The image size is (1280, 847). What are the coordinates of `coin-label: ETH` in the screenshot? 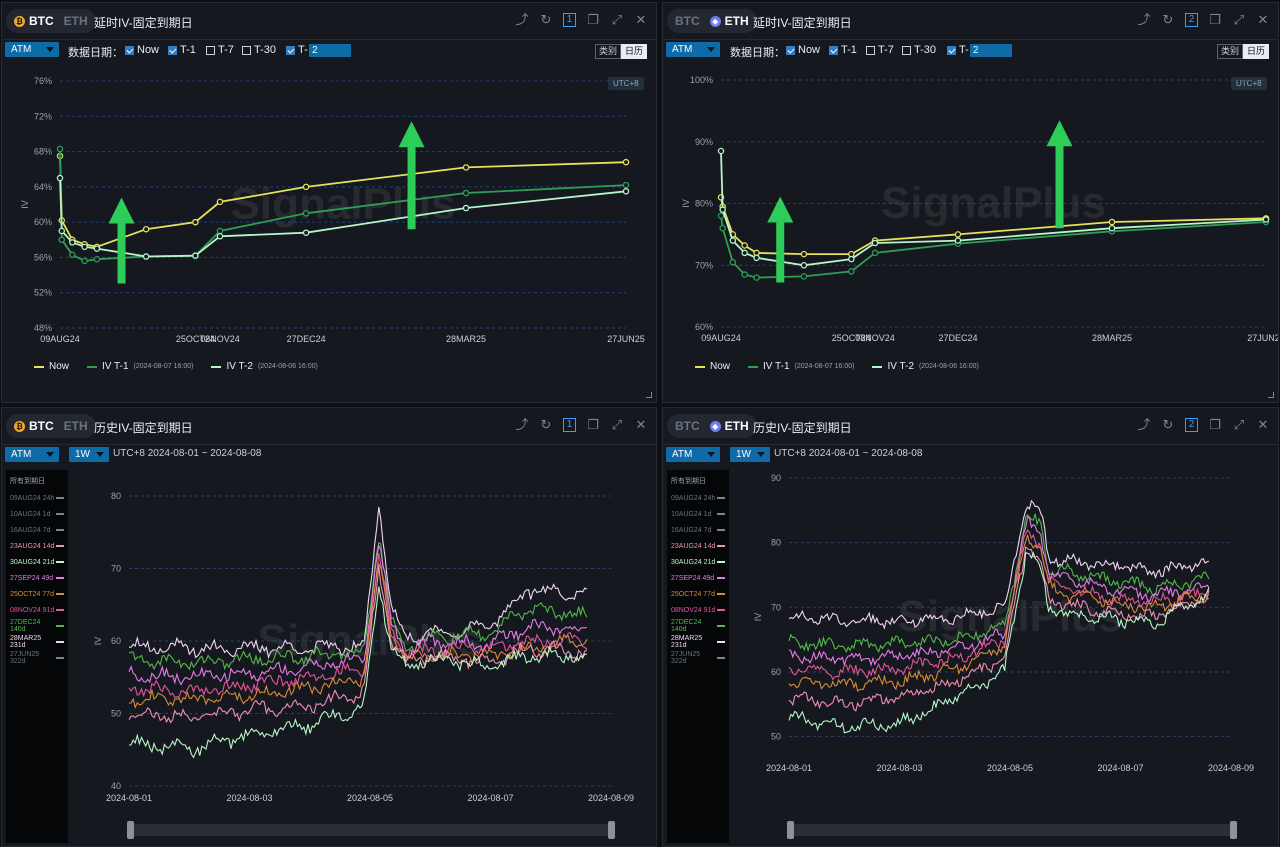 It's located at (75, 426).